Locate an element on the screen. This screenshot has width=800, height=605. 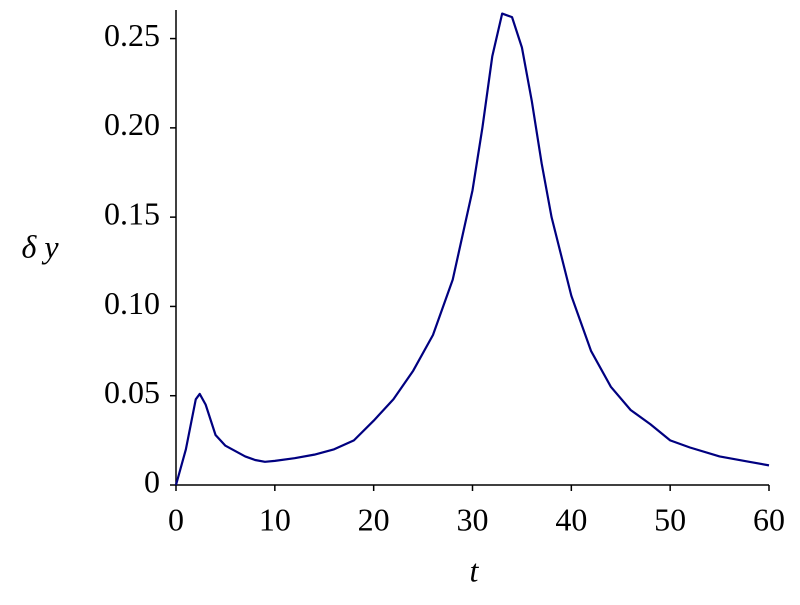
x-tick-label: 10 is located at coordinates (275, 519).